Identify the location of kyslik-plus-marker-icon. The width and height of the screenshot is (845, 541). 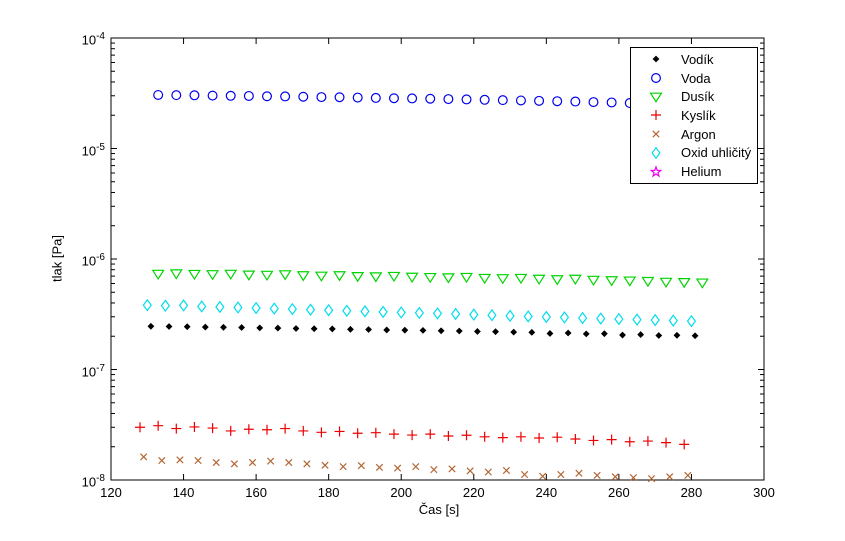
(656, 115).